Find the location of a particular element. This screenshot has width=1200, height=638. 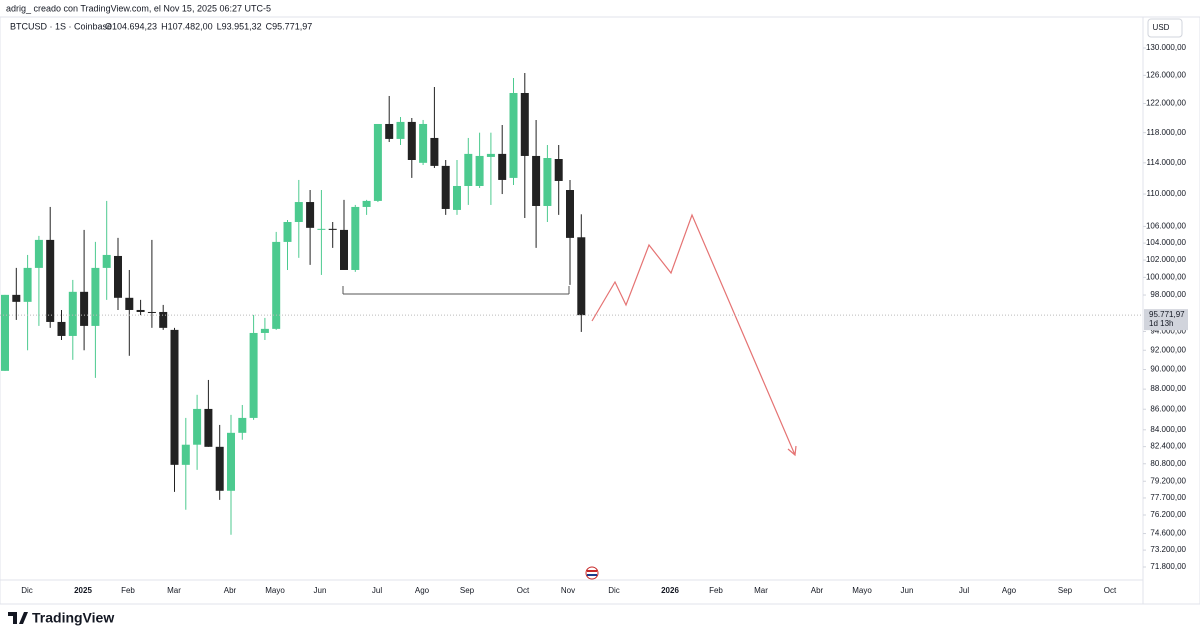

x-tick-label: Ago is located at coordinates (422, 590).